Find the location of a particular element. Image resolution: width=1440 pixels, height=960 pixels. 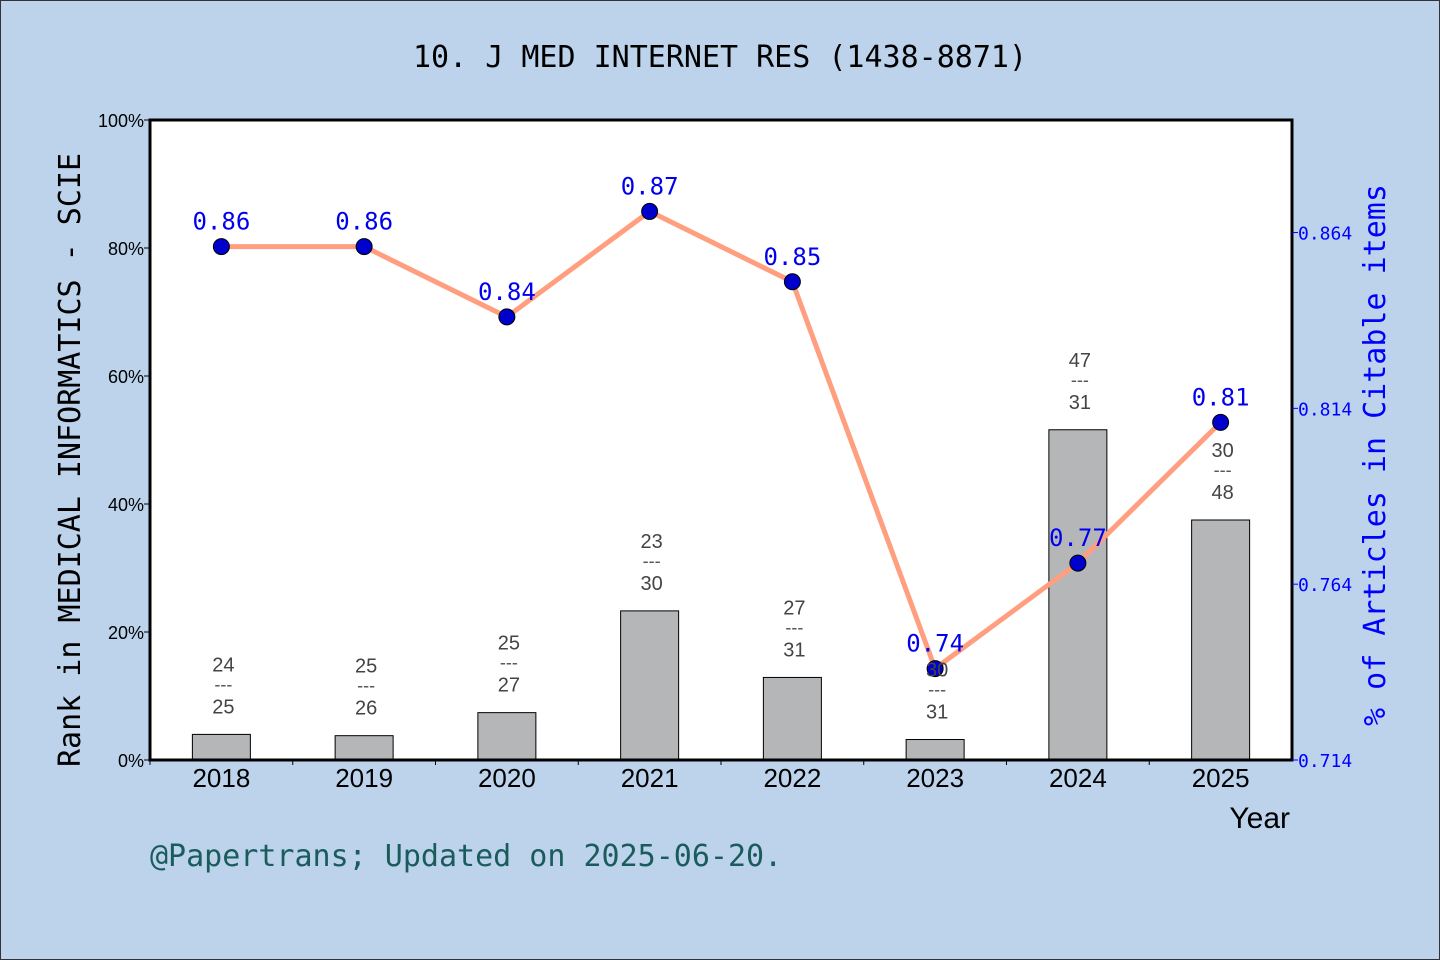

bar-label-total: 26 is located at coordinates (366, 709).